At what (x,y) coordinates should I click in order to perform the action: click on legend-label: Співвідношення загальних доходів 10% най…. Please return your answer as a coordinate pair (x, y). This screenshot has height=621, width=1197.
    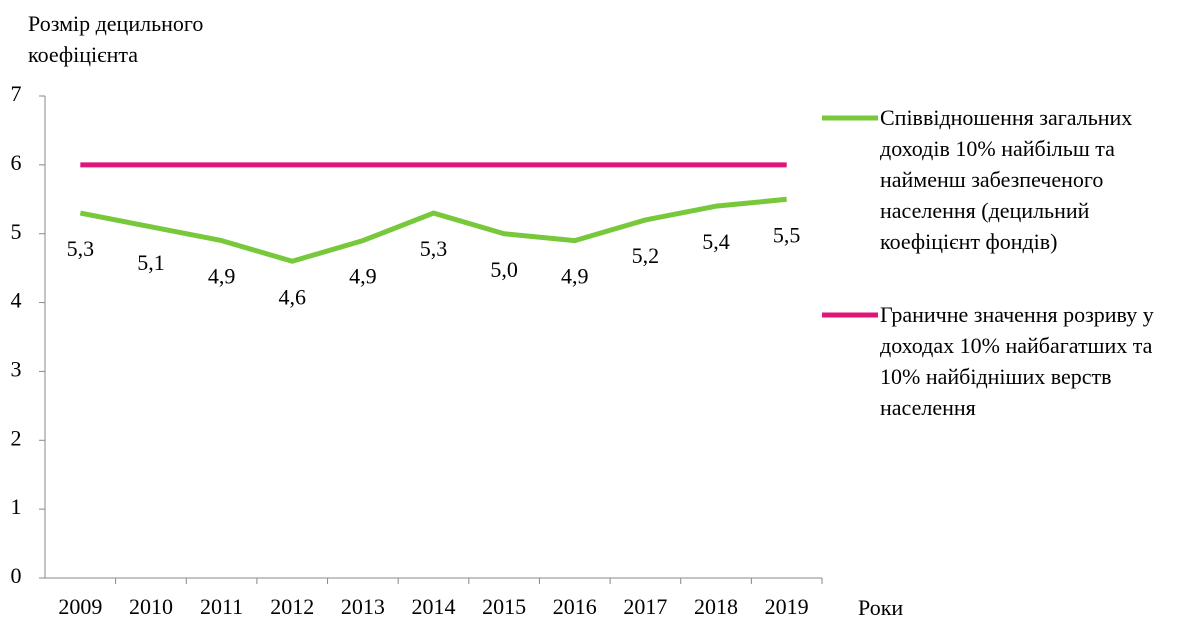
    Looking at the image, I should click on (1006, 179).